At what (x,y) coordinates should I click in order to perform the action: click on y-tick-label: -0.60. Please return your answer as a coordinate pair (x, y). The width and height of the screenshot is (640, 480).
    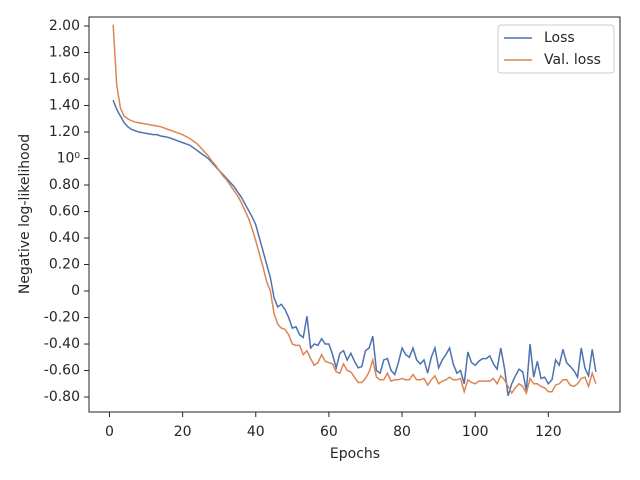
    Looking at the image, I should click on (62, 371).